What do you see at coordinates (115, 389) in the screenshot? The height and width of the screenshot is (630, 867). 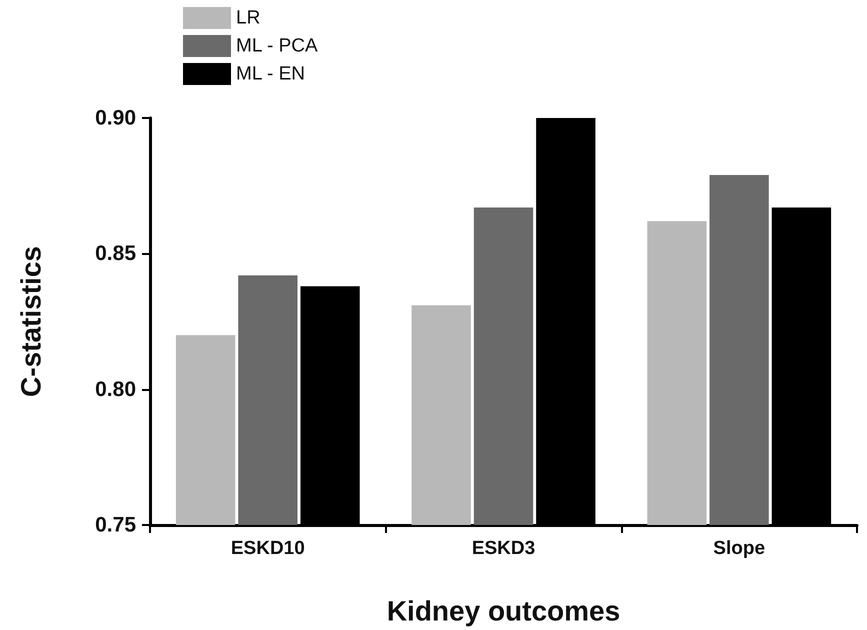 I see `y-tick-label: 0.80` at bounding box center [115, 389].